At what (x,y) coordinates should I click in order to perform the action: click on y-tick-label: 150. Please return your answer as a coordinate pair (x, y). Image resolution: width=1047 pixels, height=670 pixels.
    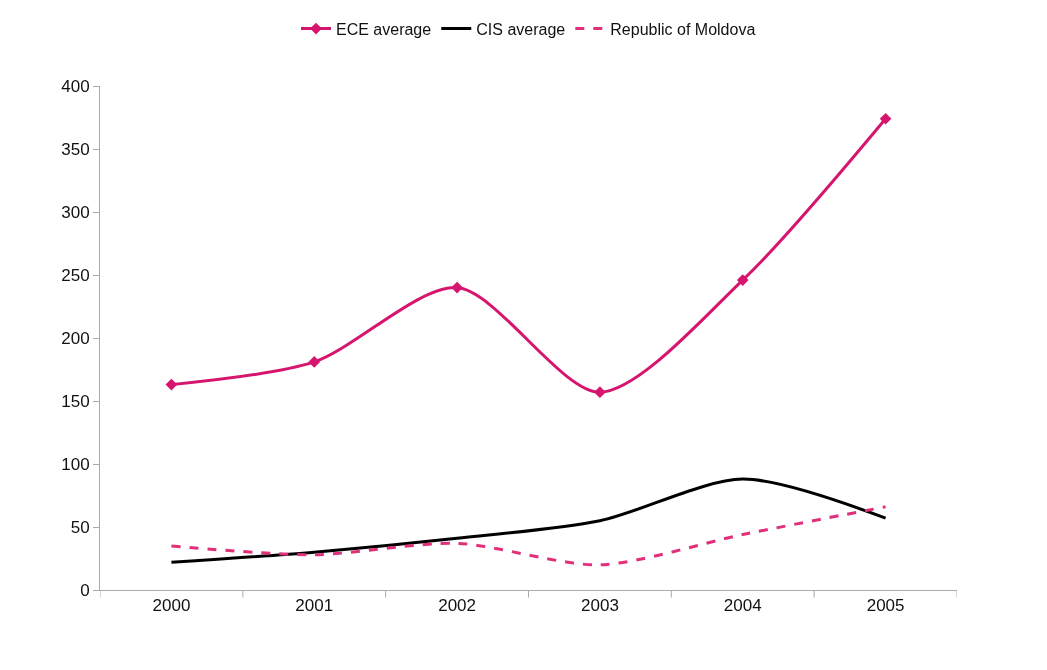
    Looking at the image, I should click on (75, 401).